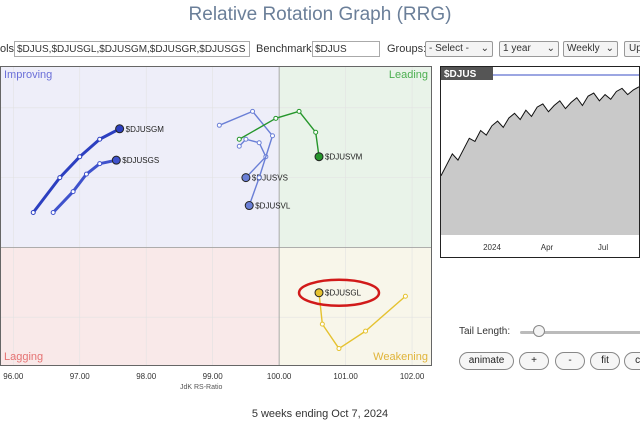 This screenshot has width=640, height=426. What do you see at coordinates (632, 49) in the screenshot?
I see `update-button: Up` at bounding box center [632, 49].